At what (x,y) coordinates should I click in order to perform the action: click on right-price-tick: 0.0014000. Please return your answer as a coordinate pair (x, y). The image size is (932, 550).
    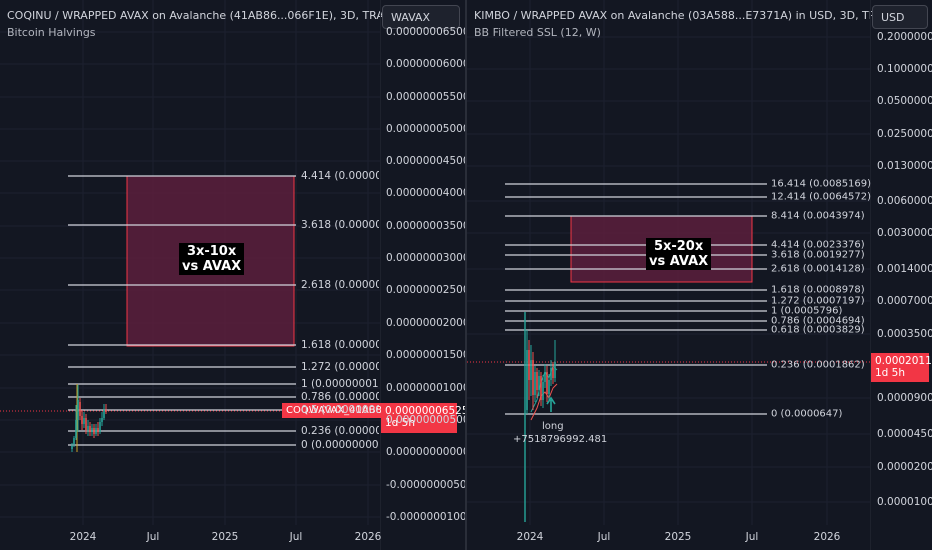
    Looking at the image, I should click on (904, 269).